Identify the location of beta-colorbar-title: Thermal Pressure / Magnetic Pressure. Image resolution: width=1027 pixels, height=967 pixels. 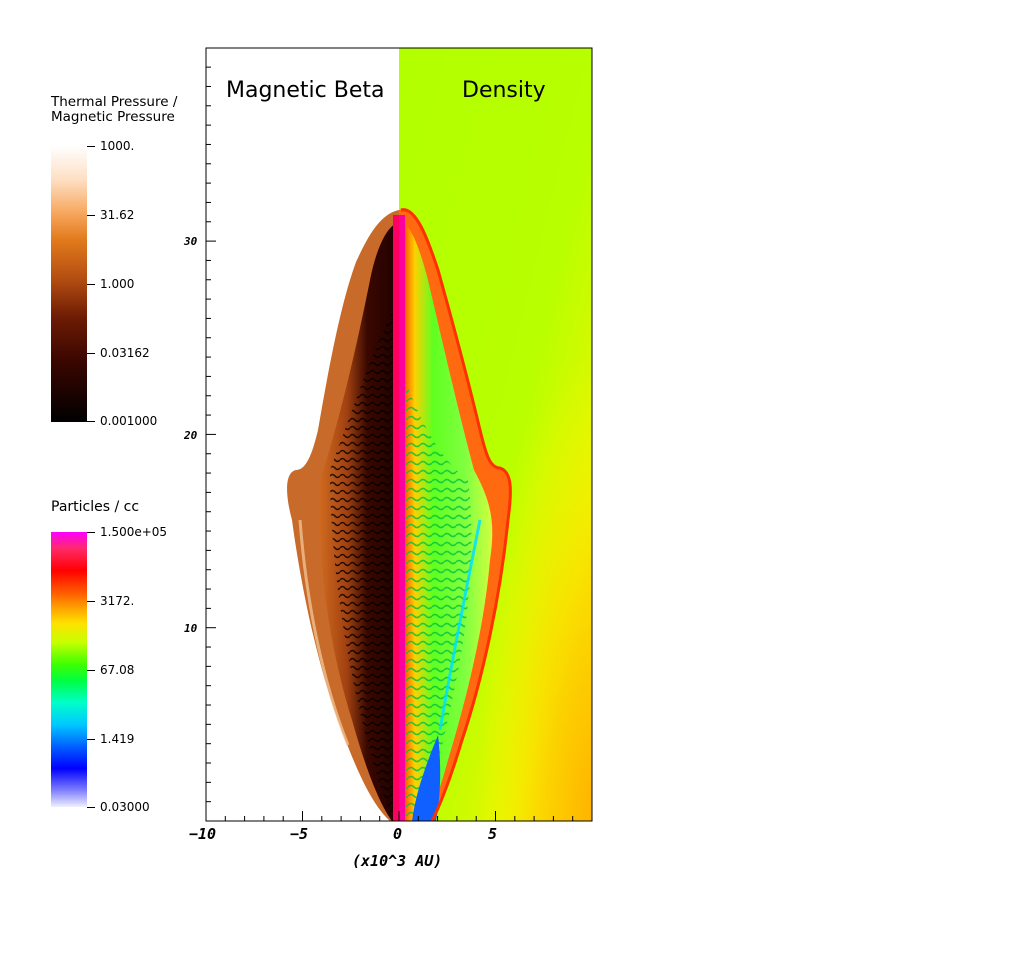
(114, 110).